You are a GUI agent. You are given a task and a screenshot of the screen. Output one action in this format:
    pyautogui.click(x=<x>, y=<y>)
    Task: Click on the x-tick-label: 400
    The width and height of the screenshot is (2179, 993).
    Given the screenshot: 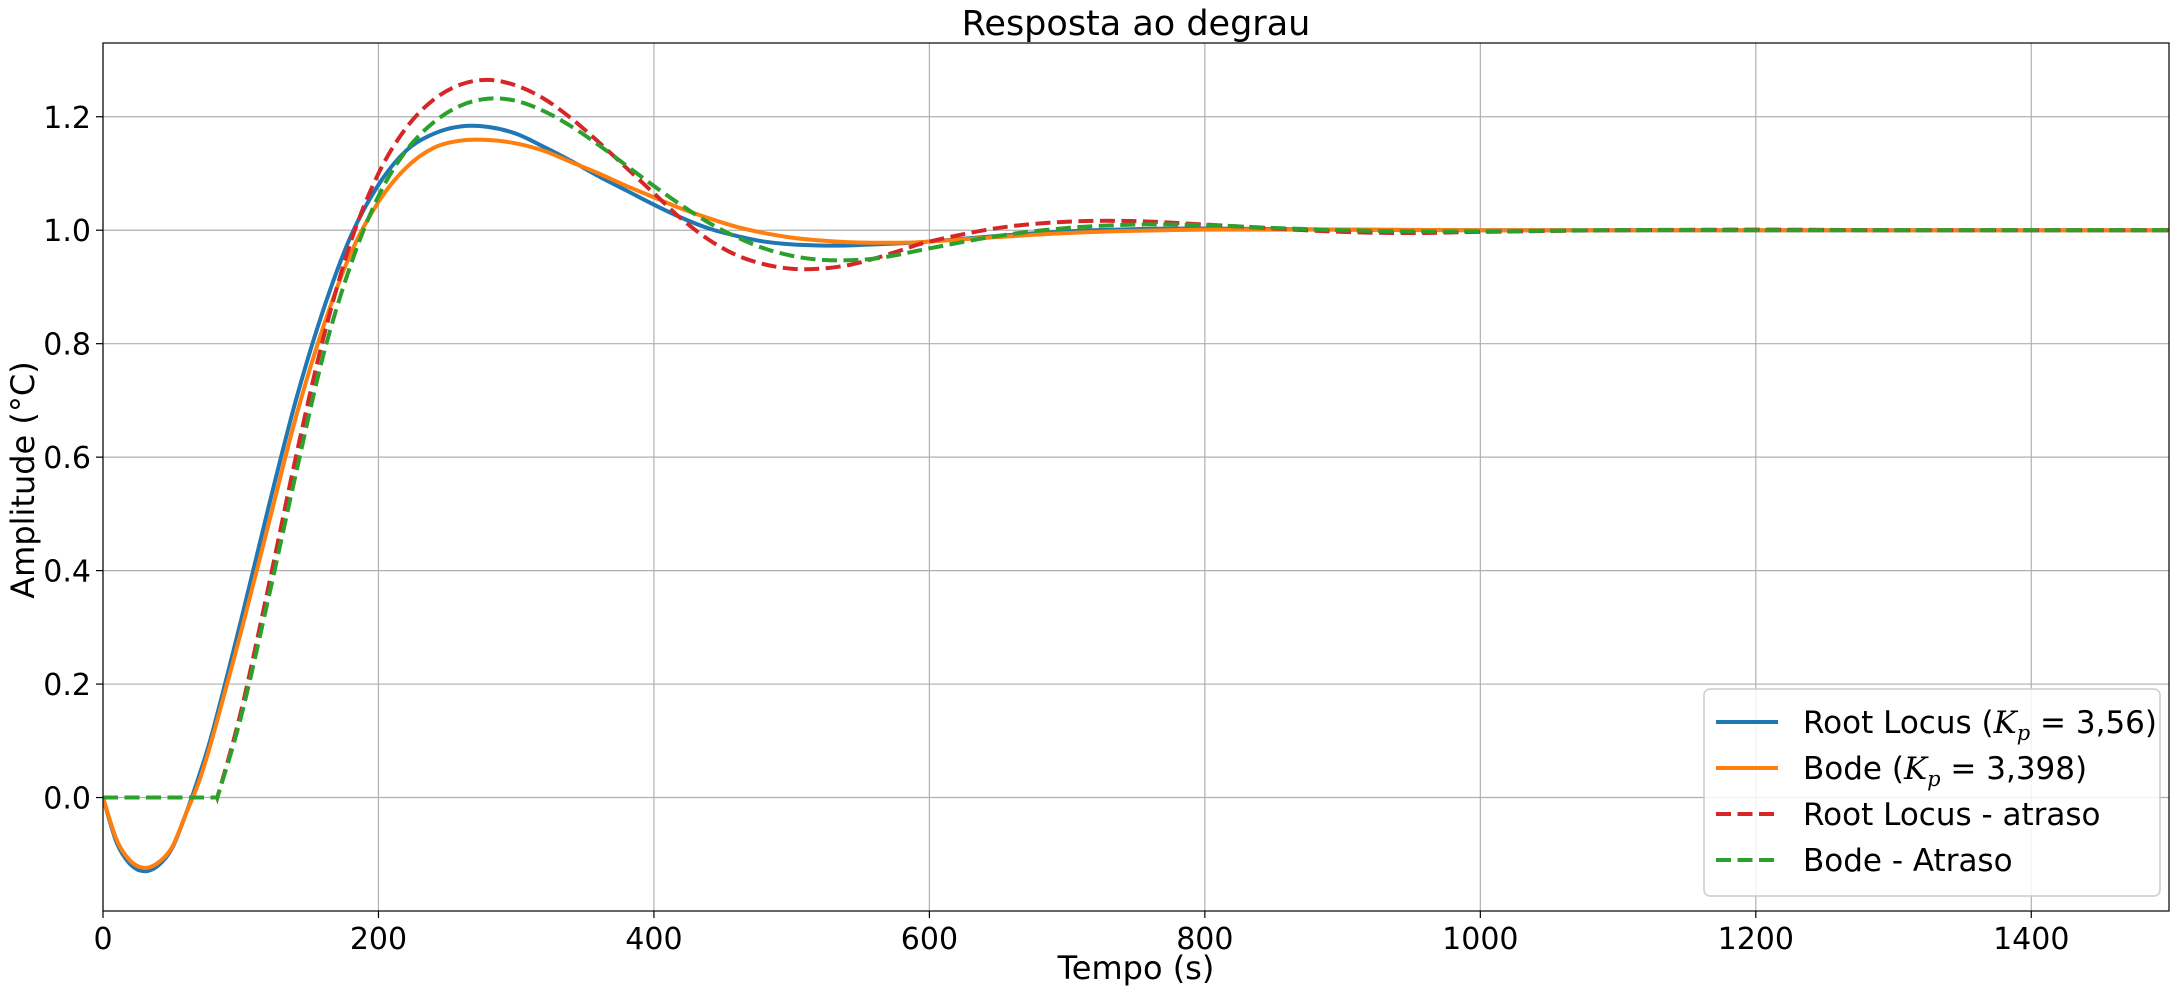 What is the action you would take?
    pyautogui.click(x=653, y=939)
    